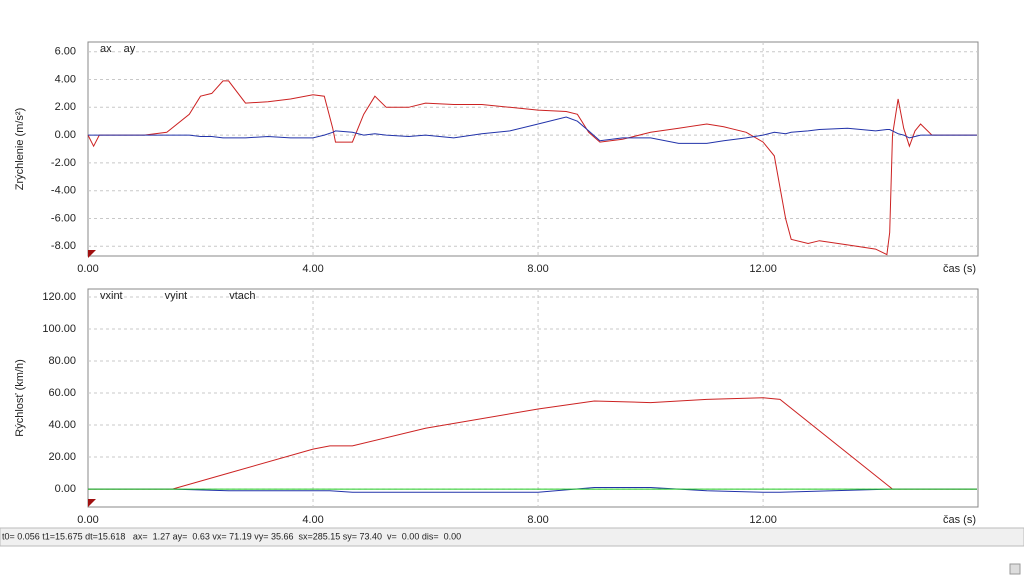 The width and height of the screenshot is (1024, 576). I want to click on y-tick-label: 4.00, so click(65, 79).